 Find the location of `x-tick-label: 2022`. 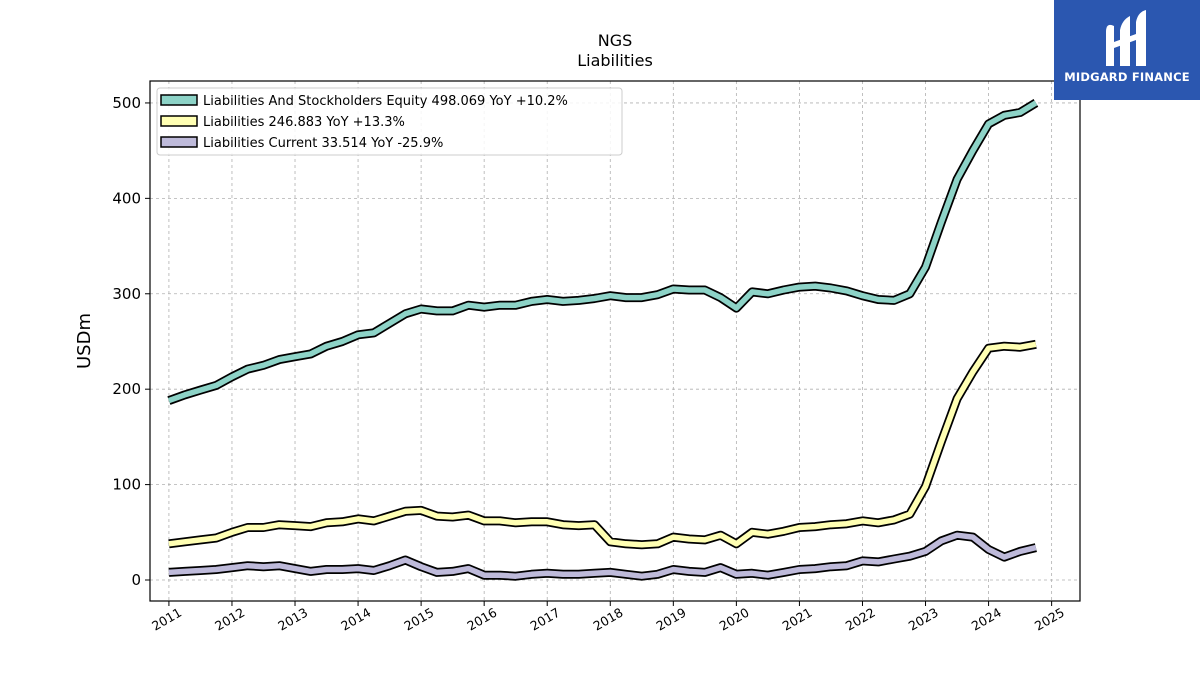

x-tick-label: 2022 is located at coordinates (860, 619).